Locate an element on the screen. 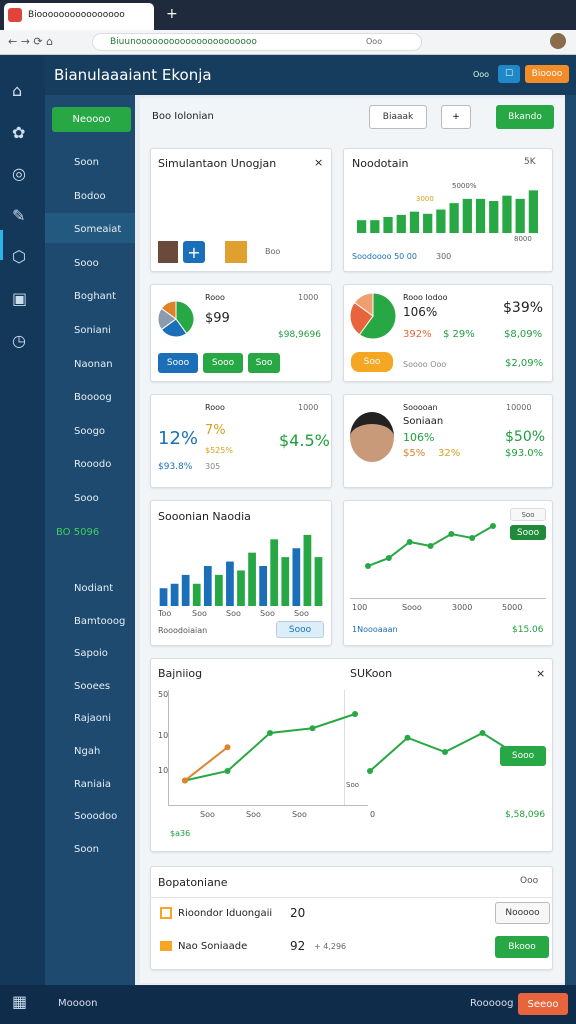 This screenshot has width=576, height=1024. sidebar-item: Soniani is located at coordinates (92, 330).